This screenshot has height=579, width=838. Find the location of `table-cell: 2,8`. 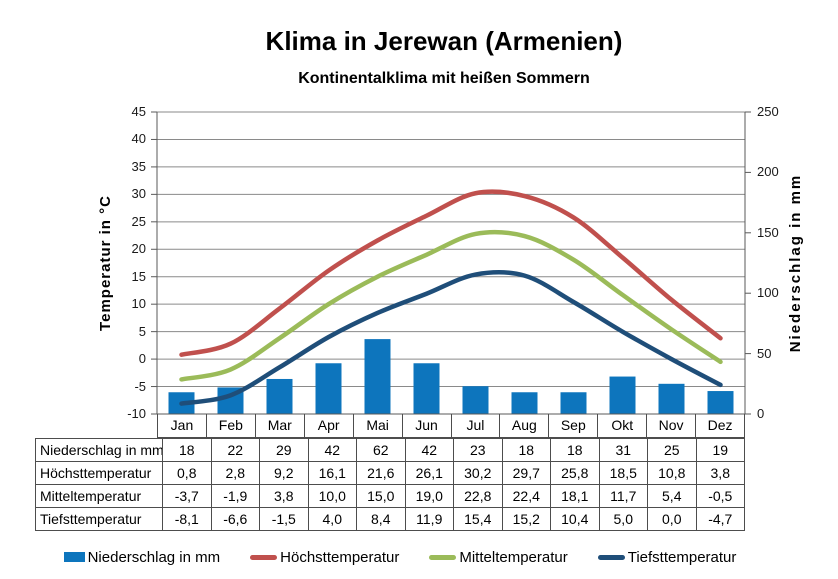

table-cell: 2,8 is located at coordinates (235, 473).